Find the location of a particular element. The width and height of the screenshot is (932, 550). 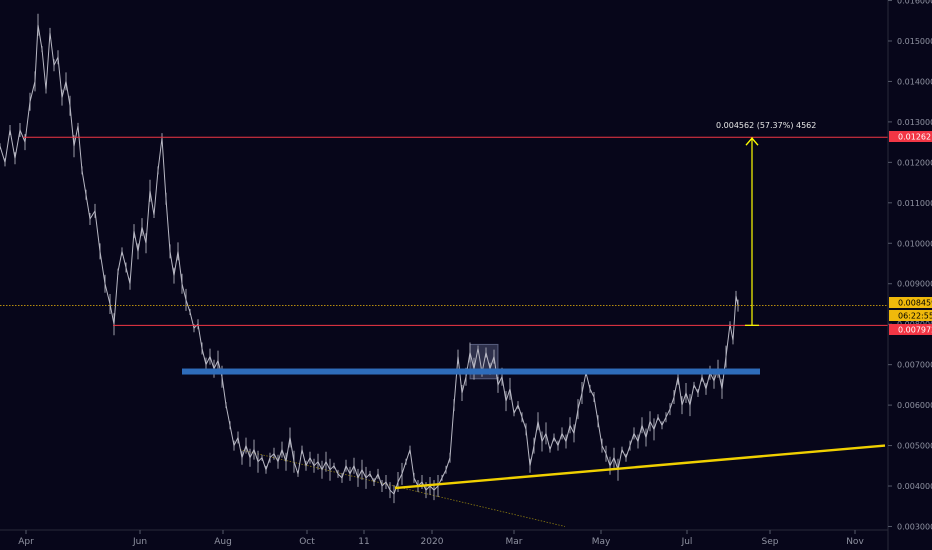

time-axis: Apr Jun Aug Oct 11 2020 Mar May Jul Sep Nov is located at coordinates (441, 538).